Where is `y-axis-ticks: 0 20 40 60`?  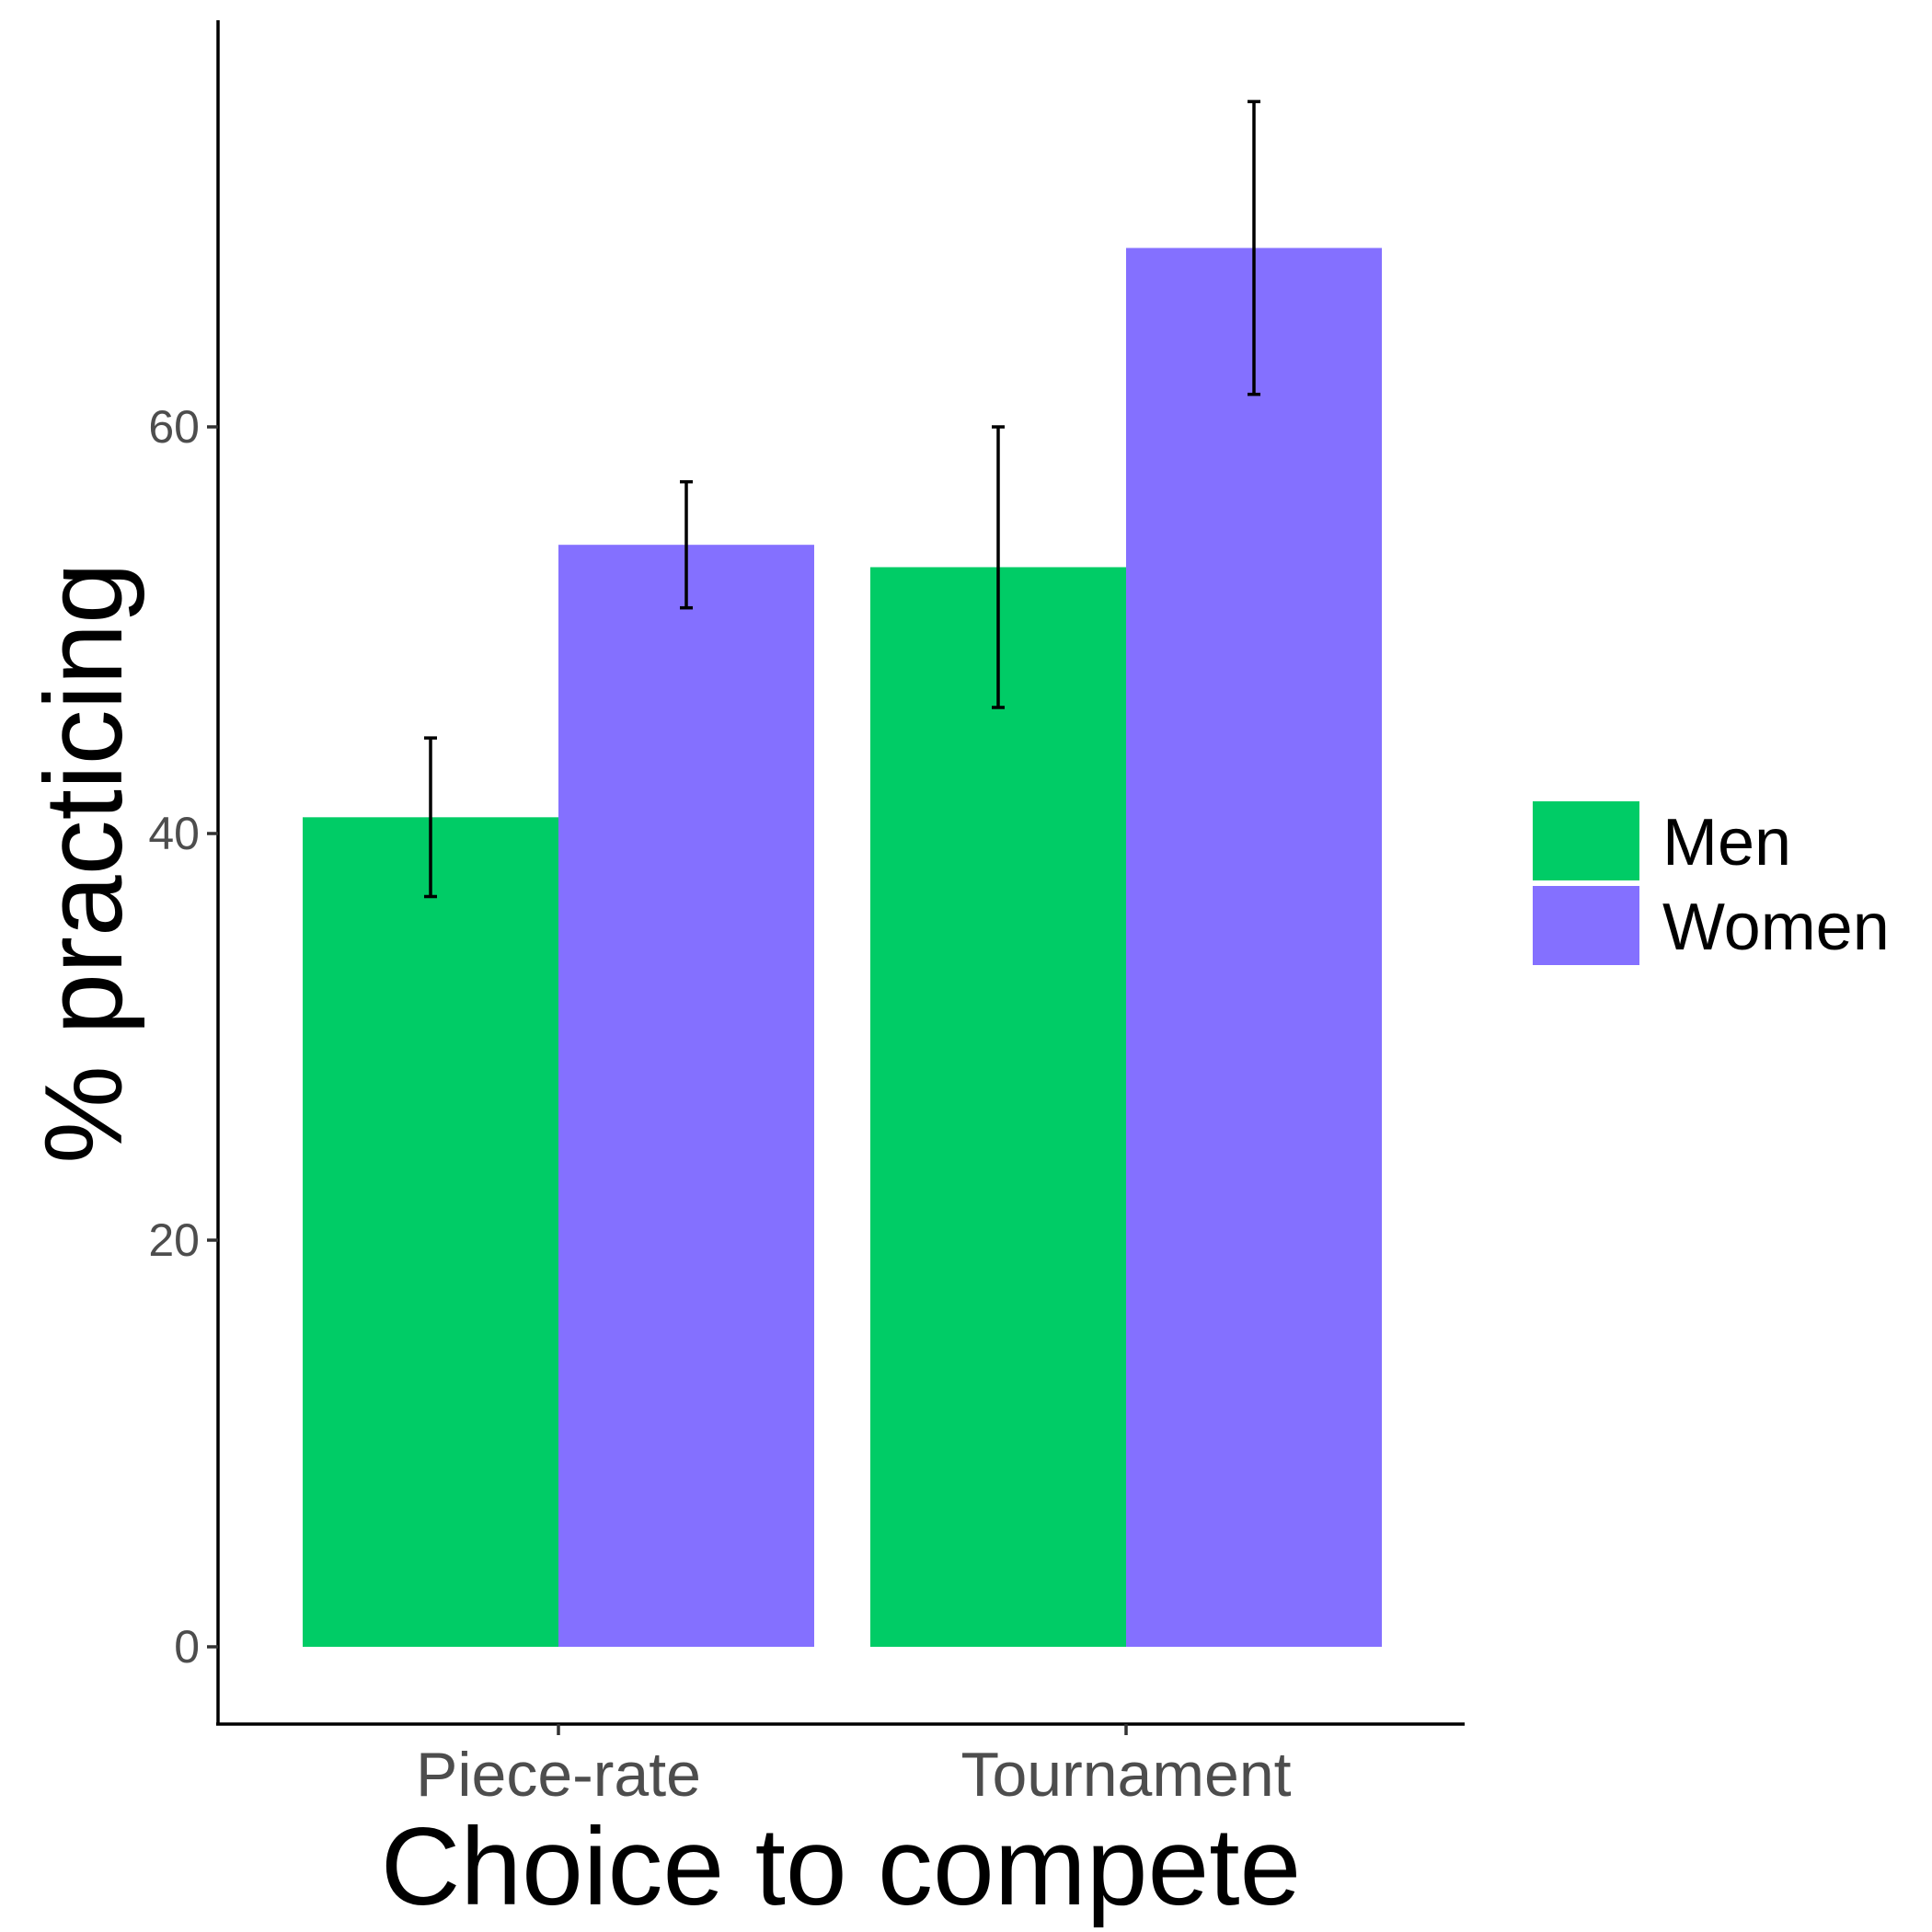
y-axis-ticks: 0 20 40 60 is located at coordinates (183, 1037).